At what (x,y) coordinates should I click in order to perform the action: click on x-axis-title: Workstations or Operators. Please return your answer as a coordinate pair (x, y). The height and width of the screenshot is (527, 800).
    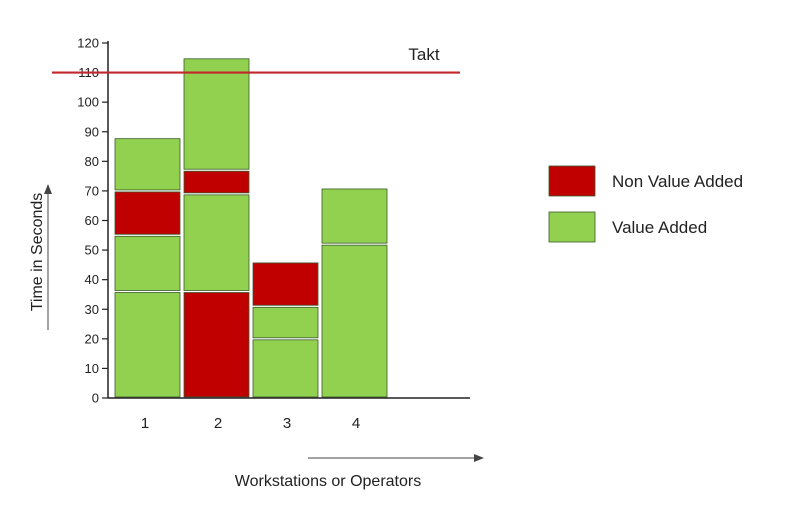
    Looking at the image, I should click on (328, 481).